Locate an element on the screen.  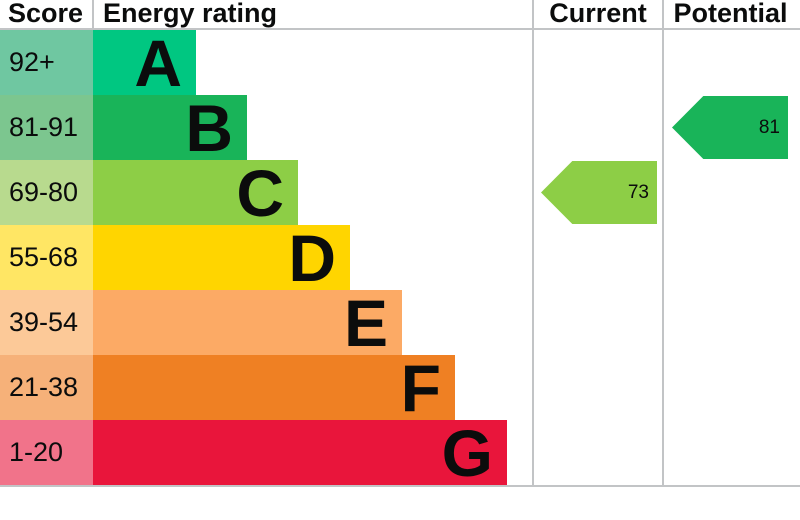
band-bar-d: D is located at coordinates (221, 257).